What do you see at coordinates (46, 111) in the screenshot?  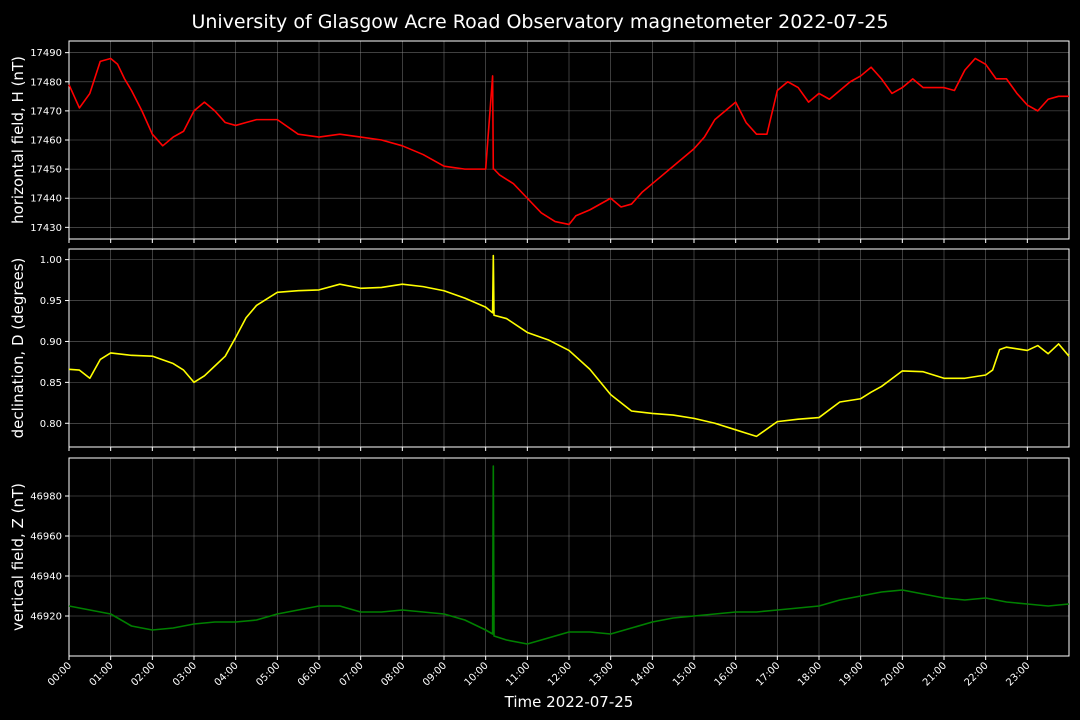 I see `y-tick-label-horizontal: 17470` at bounding box center [46, 111].